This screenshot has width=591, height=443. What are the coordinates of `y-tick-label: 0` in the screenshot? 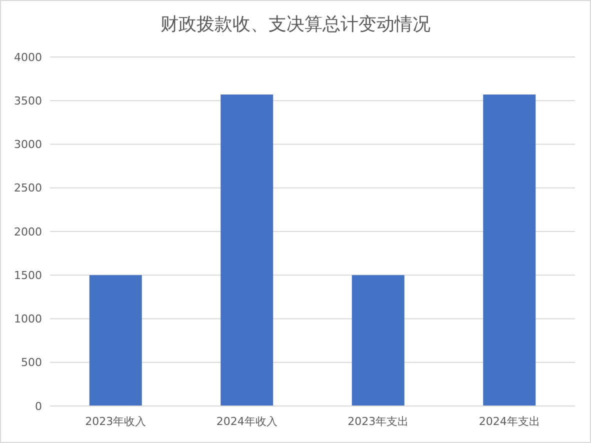 It's located at (38, 406).